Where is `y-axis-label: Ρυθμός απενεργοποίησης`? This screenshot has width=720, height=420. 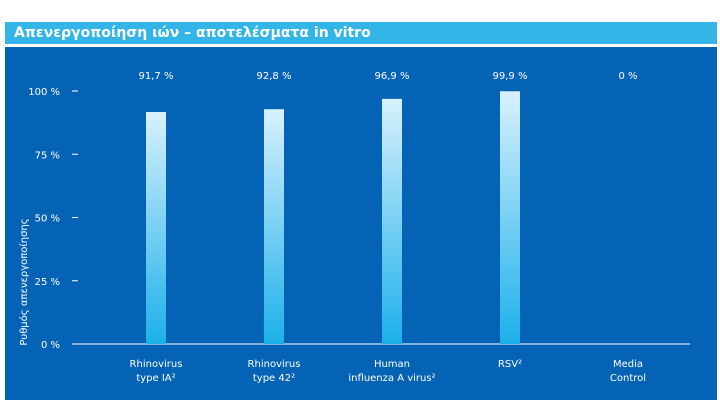 y-axis-label: Ρυθμός απενεργοποίησης is located at coordinates (24, 281).